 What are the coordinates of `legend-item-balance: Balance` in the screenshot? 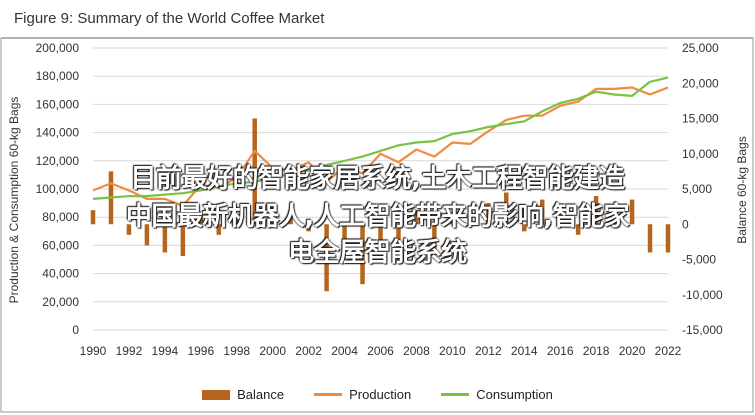 It's located at (243, 394).